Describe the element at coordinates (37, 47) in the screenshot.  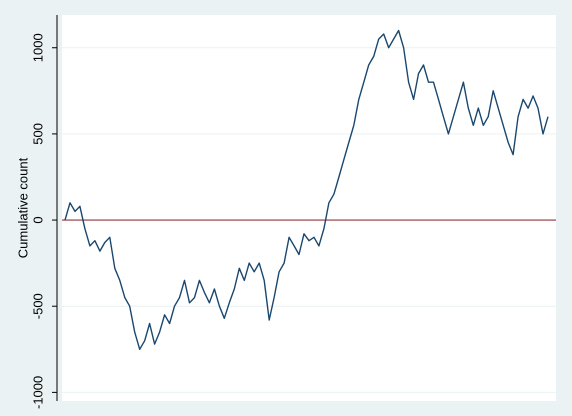
I see `y-tick-label: 1000` at that location.